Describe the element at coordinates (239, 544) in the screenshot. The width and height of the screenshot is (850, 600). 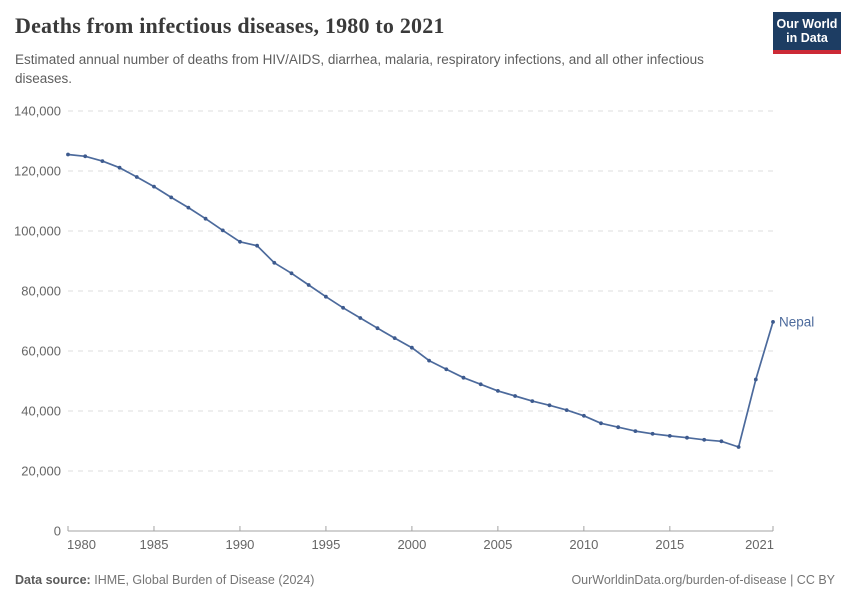
I see `x-axis-tick-label: 1990` at that location.